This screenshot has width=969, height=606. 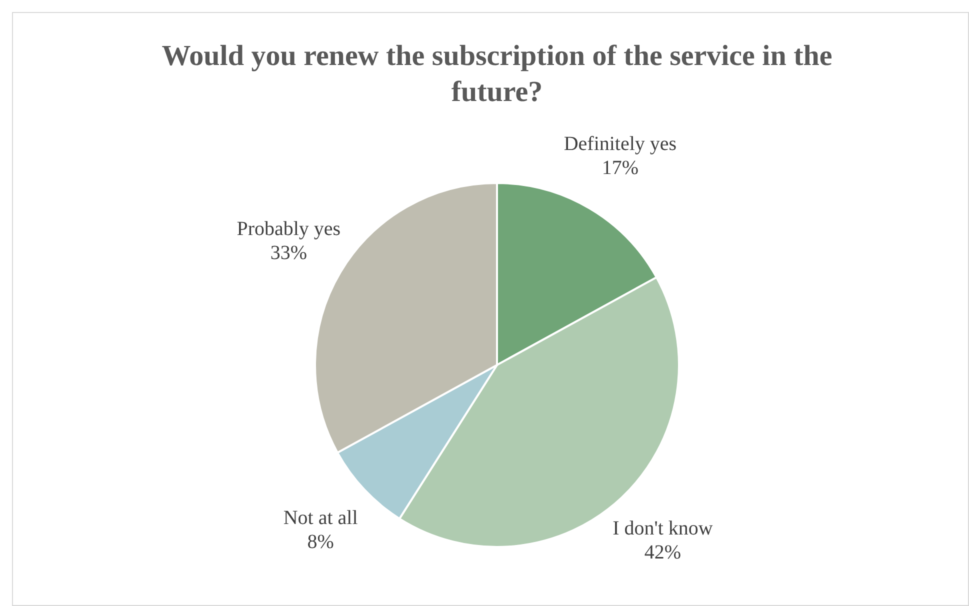 What do you see at coordinates (497, 74) in the screenshot?
I see `chart-title: Would you renew the subscription of the service in the future?` at bounding box center [497, 74].